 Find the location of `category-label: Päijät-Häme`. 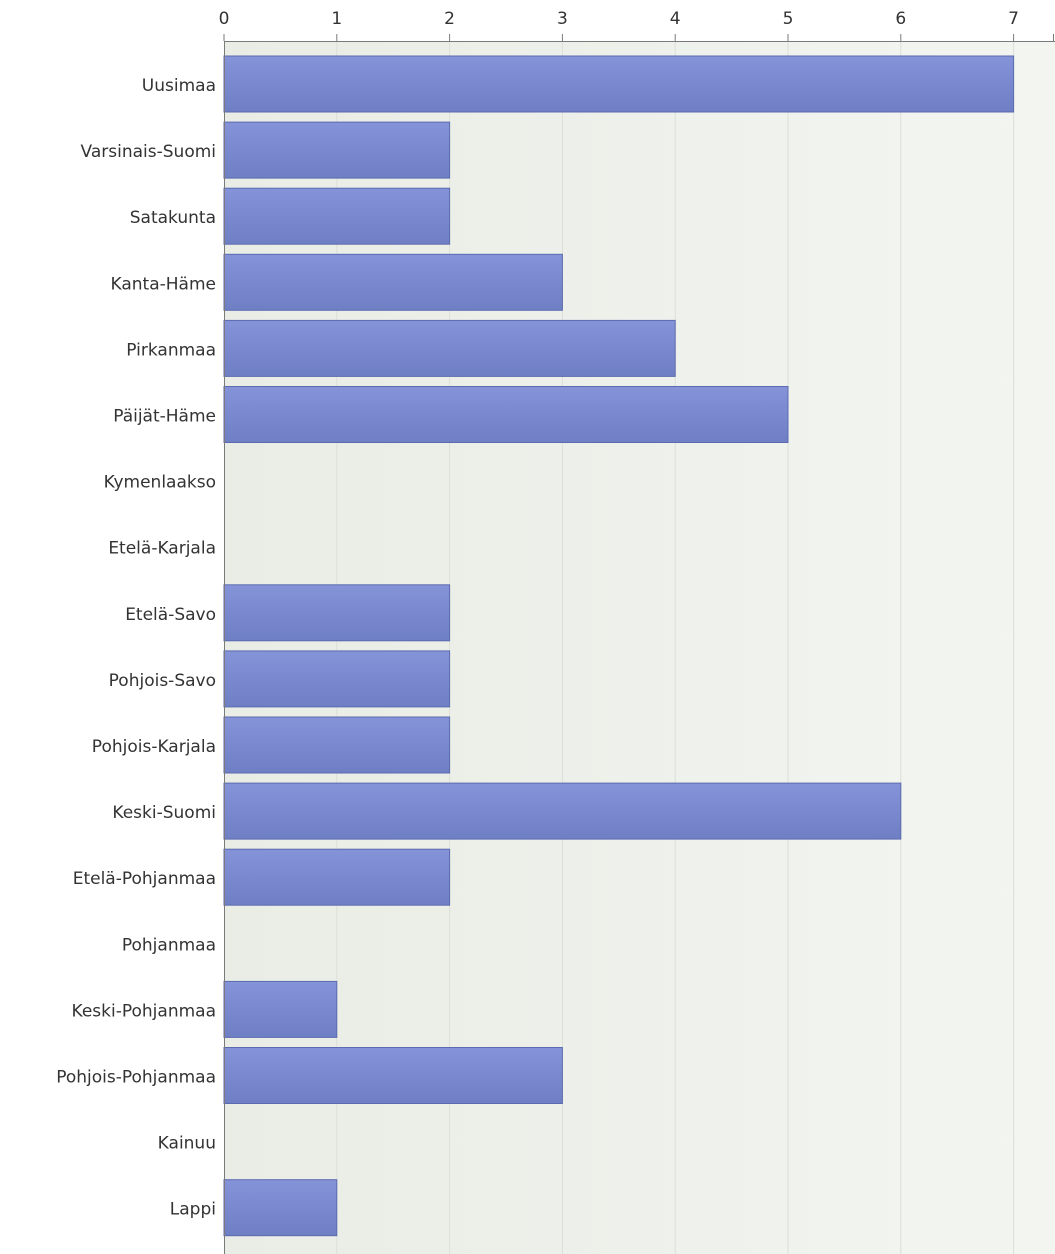

category-label: Päijät-Häme is located at coordinates (164, 417).